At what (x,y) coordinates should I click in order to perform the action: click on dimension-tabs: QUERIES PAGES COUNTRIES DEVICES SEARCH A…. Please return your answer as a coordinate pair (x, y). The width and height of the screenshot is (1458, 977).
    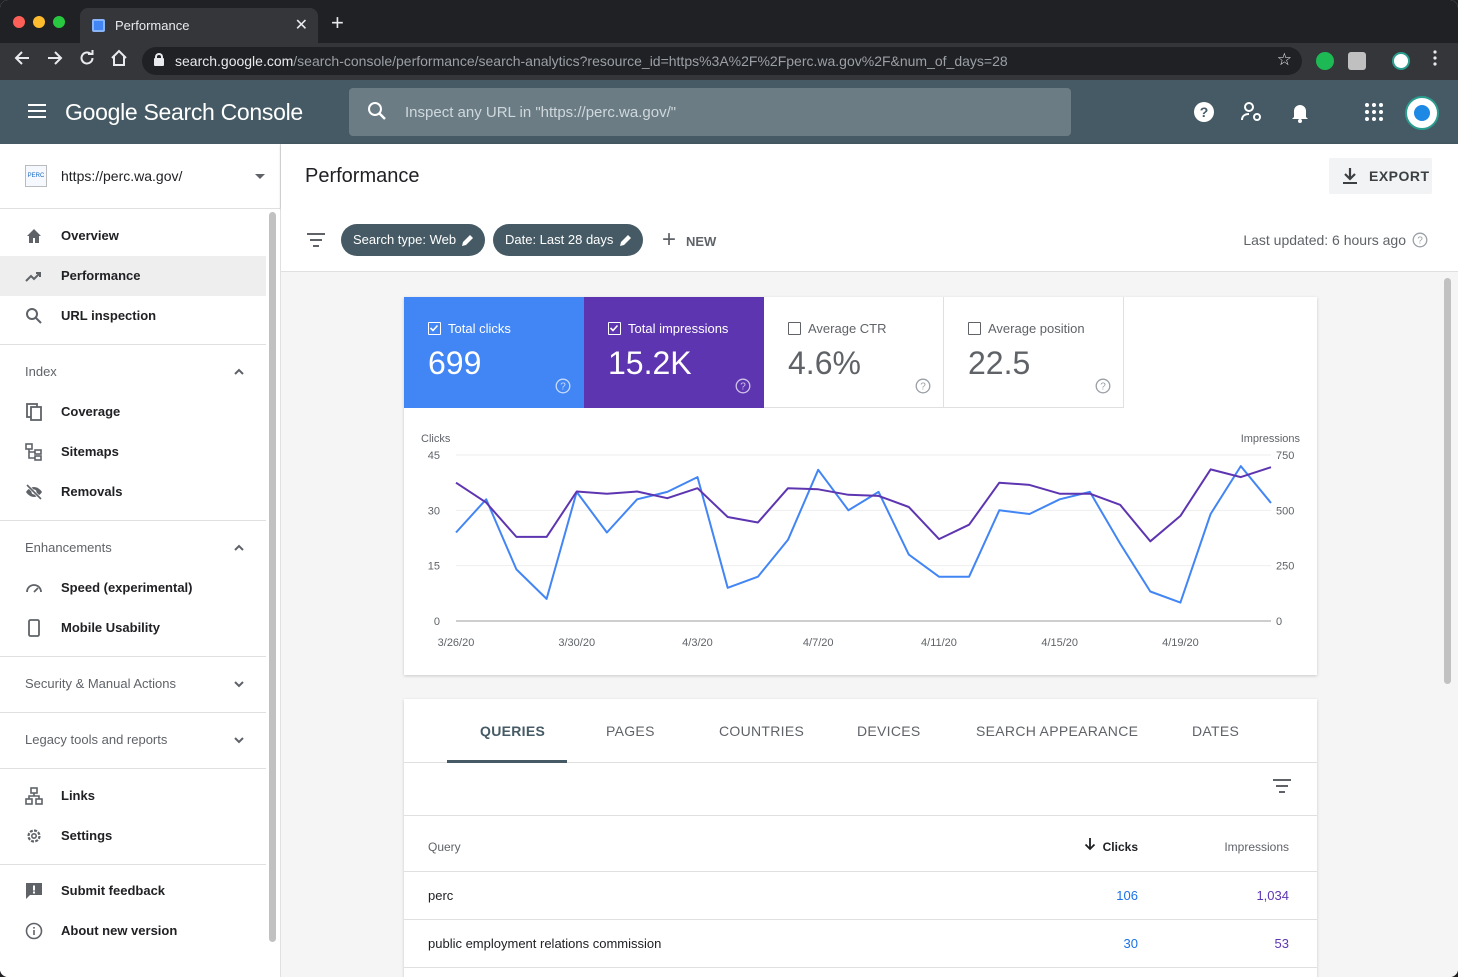
    Looking at the image, I should click on (860, 731).